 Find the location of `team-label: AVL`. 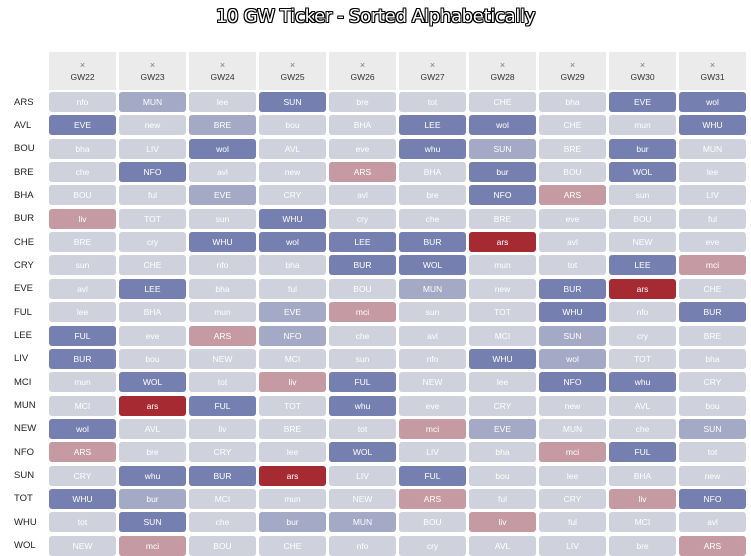

team-label: AVL is located at coordinates (23, 125).